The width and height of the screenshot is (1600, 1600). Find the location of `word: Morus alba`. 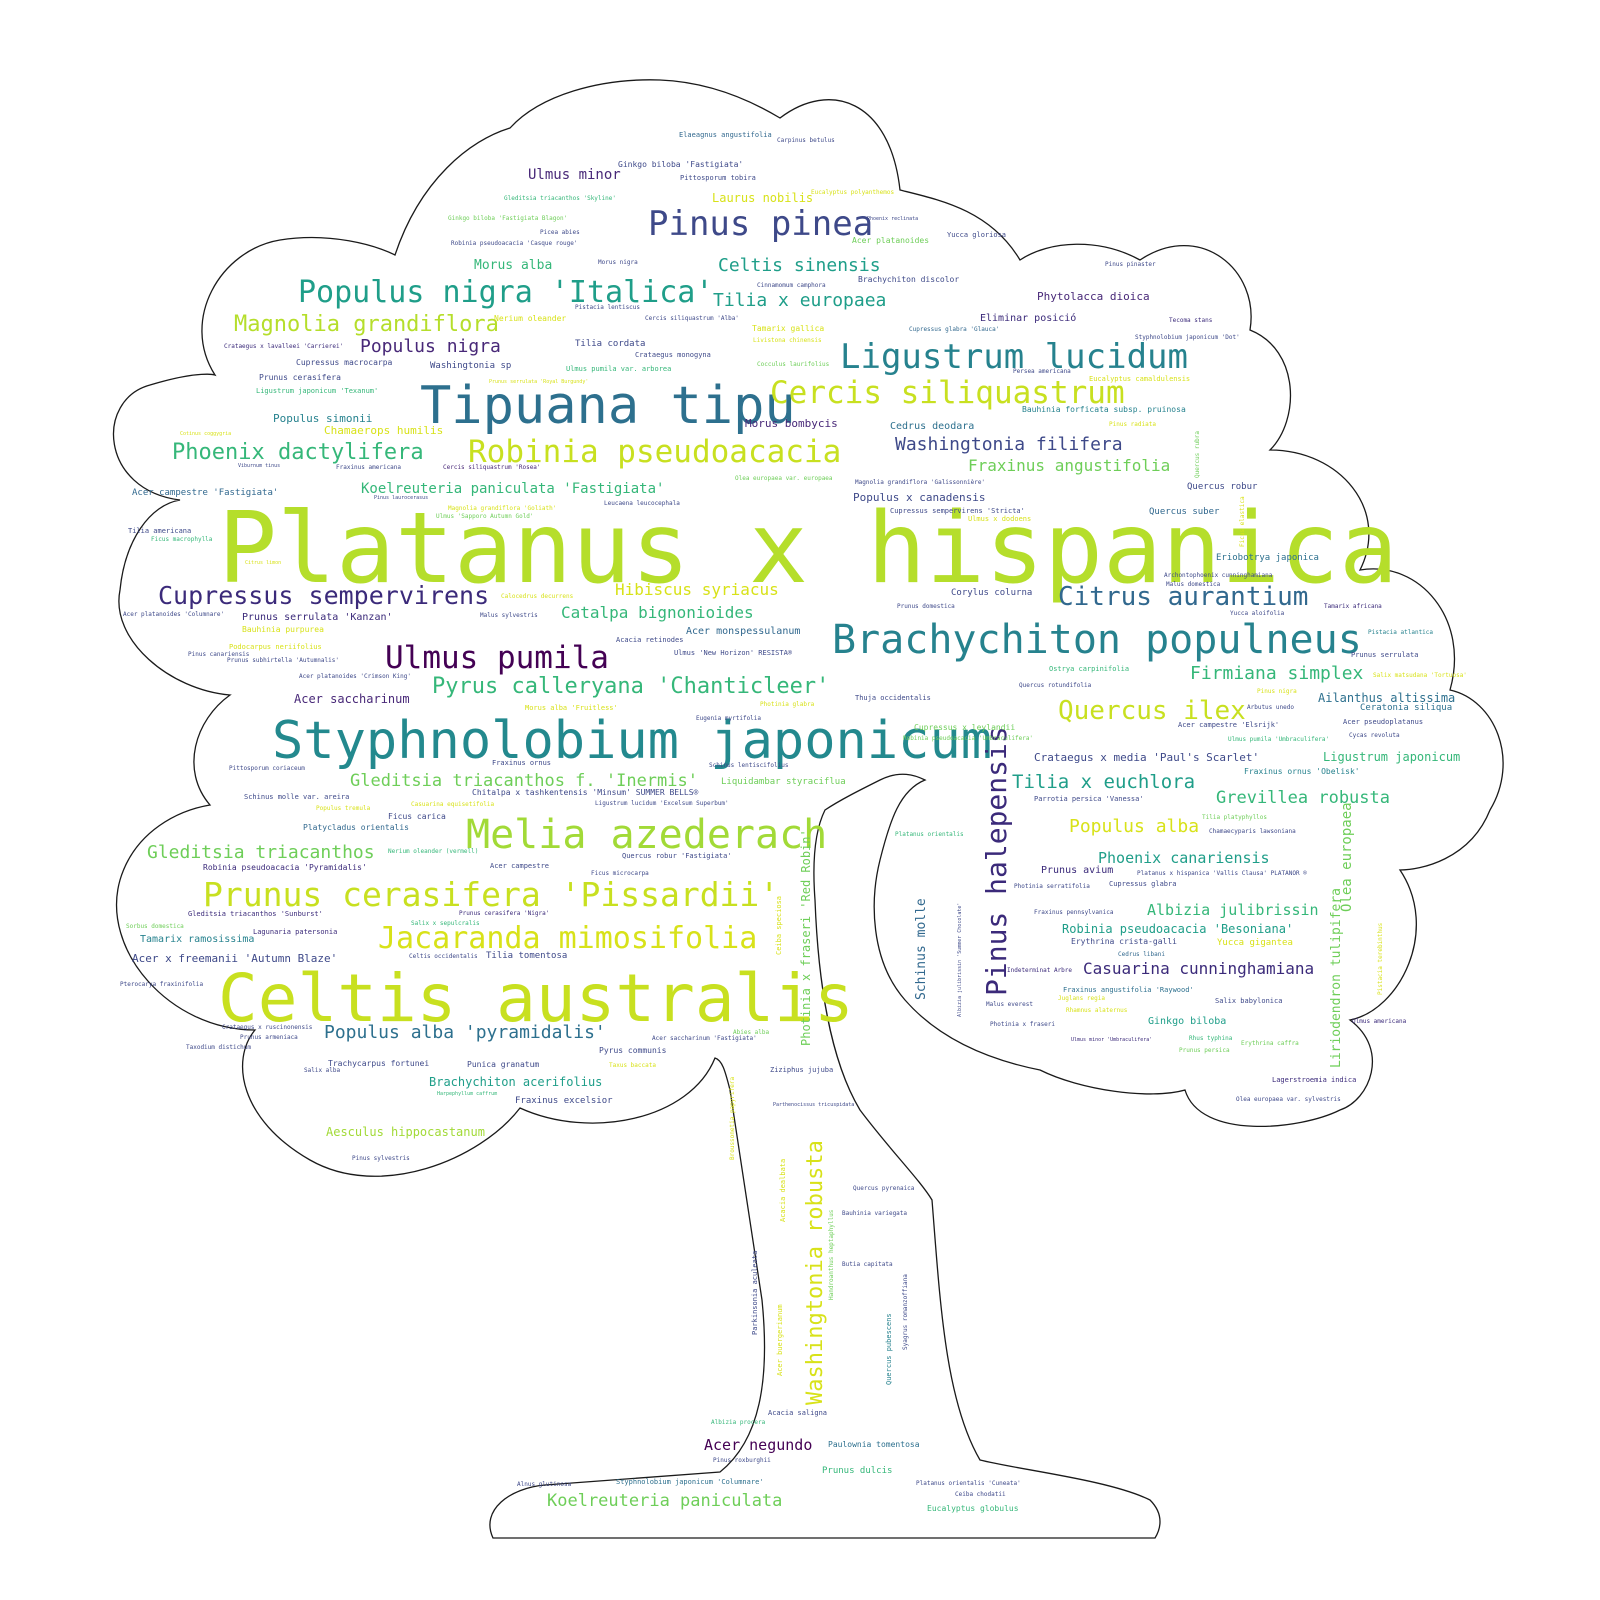

word: Morus alba is located at coordinates (513, 265).